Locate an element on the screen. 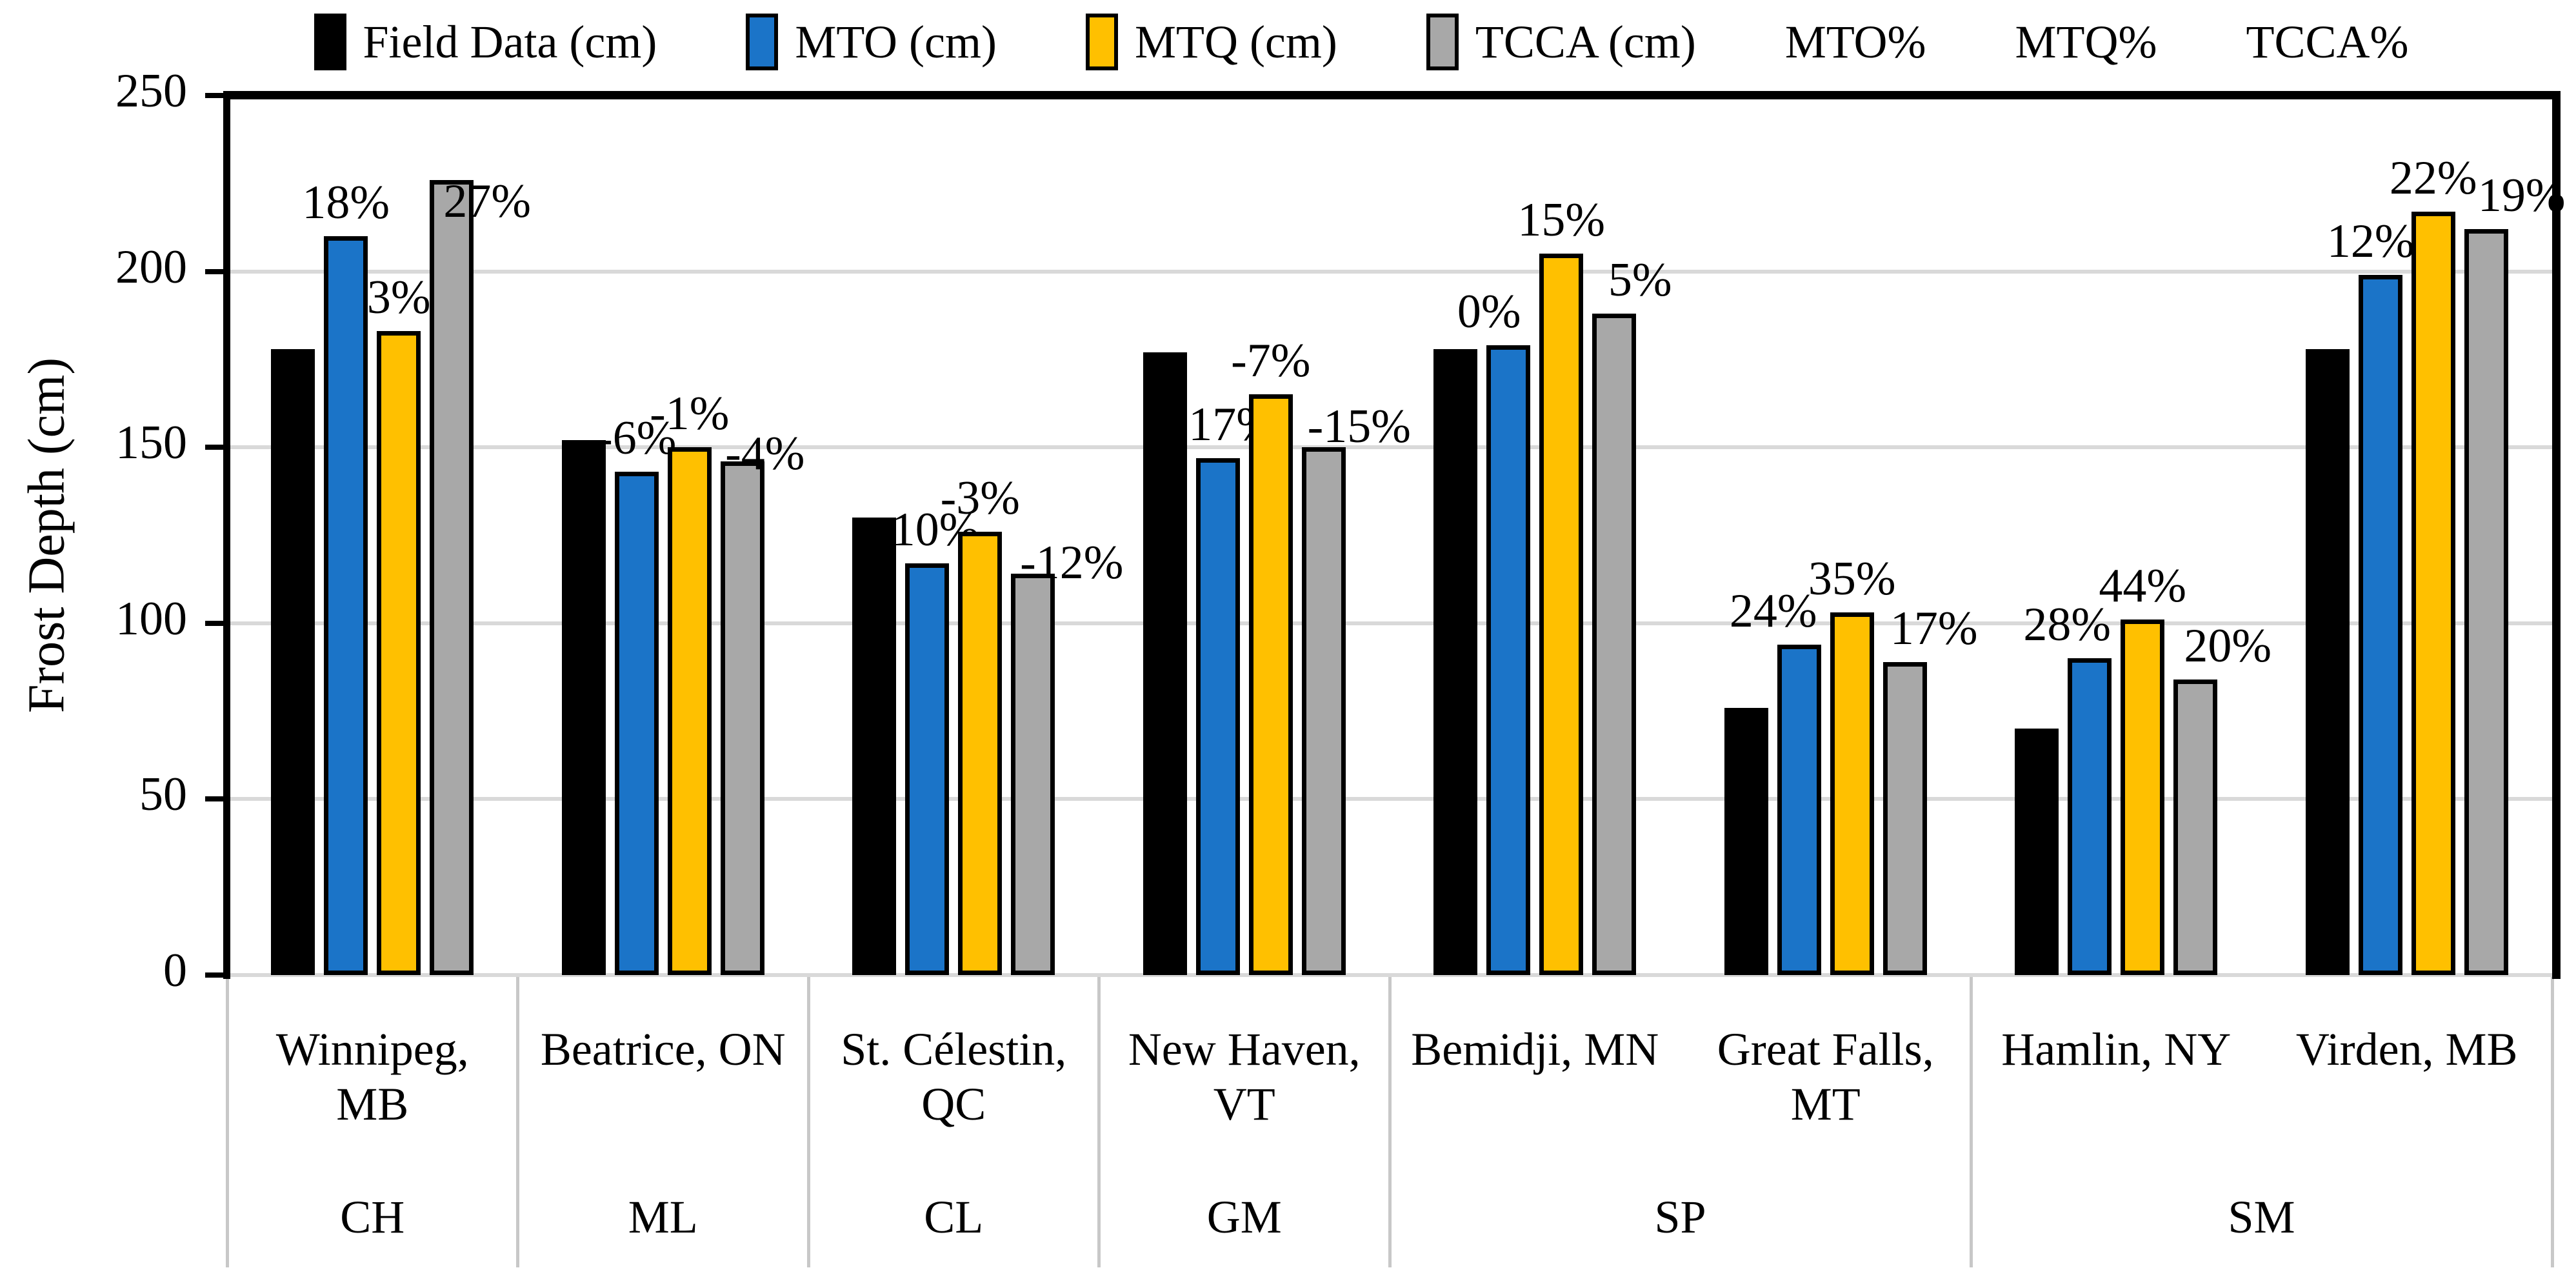 The image size is (2576, 1279). bar-percent-label: 44% is located at coordinates (2143, 586).